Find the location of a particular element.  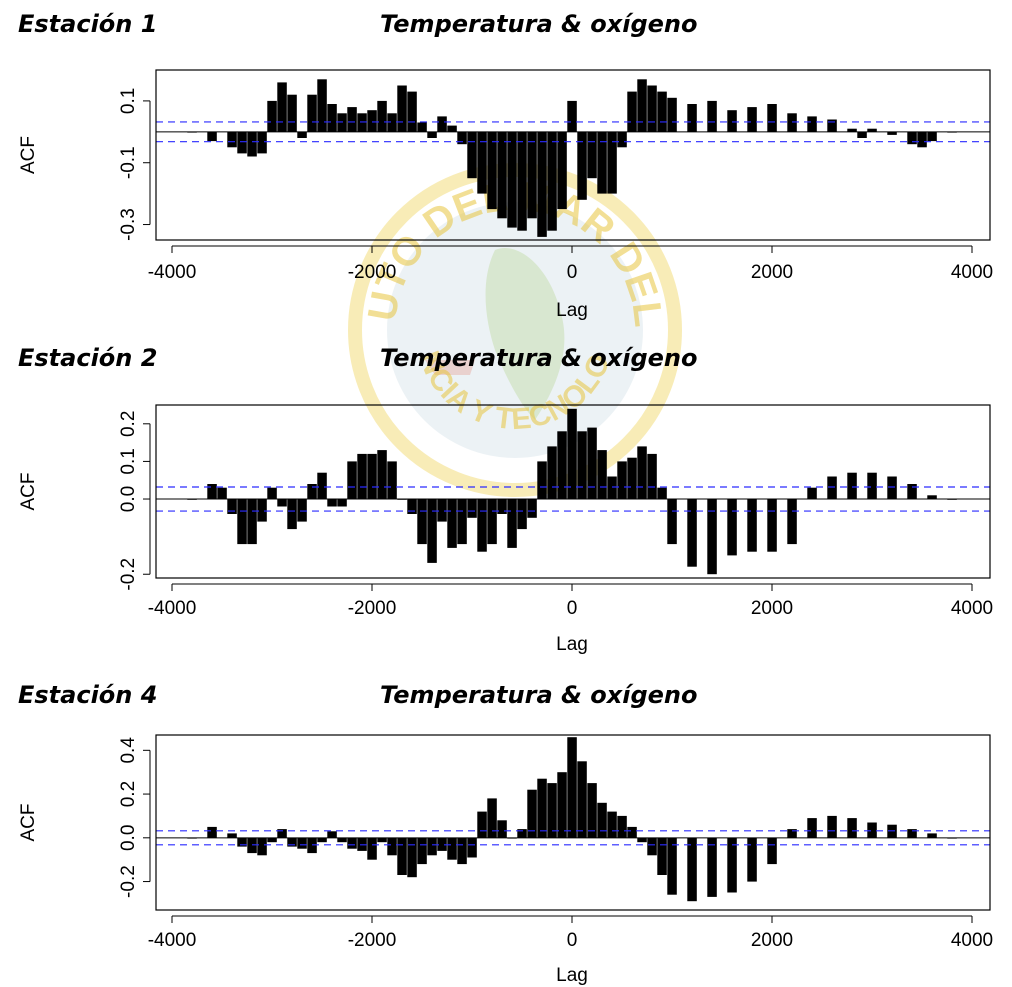

x-tick-label: -4000 is located at coordinates (172, 608).